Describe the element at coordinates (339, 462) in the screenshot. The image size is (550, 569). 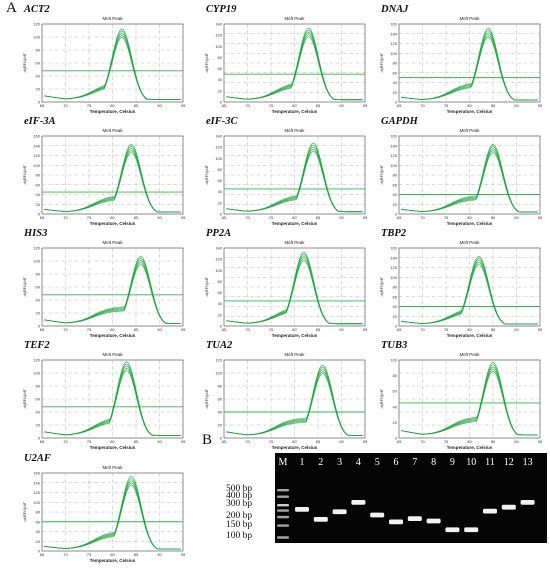
I see `lane-label: 3` at that location.